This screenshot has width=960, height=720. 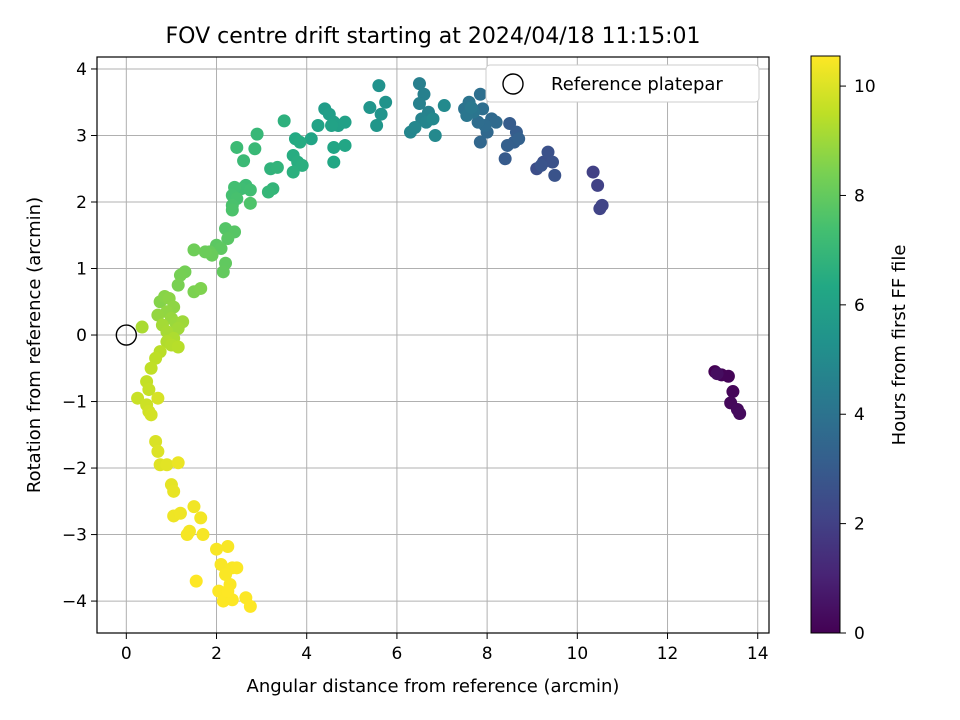 What do you see at coordinates (865, 87) in the screenshot?
I see `colorbar-tick-label: 10` at bounding box center [865, 87].